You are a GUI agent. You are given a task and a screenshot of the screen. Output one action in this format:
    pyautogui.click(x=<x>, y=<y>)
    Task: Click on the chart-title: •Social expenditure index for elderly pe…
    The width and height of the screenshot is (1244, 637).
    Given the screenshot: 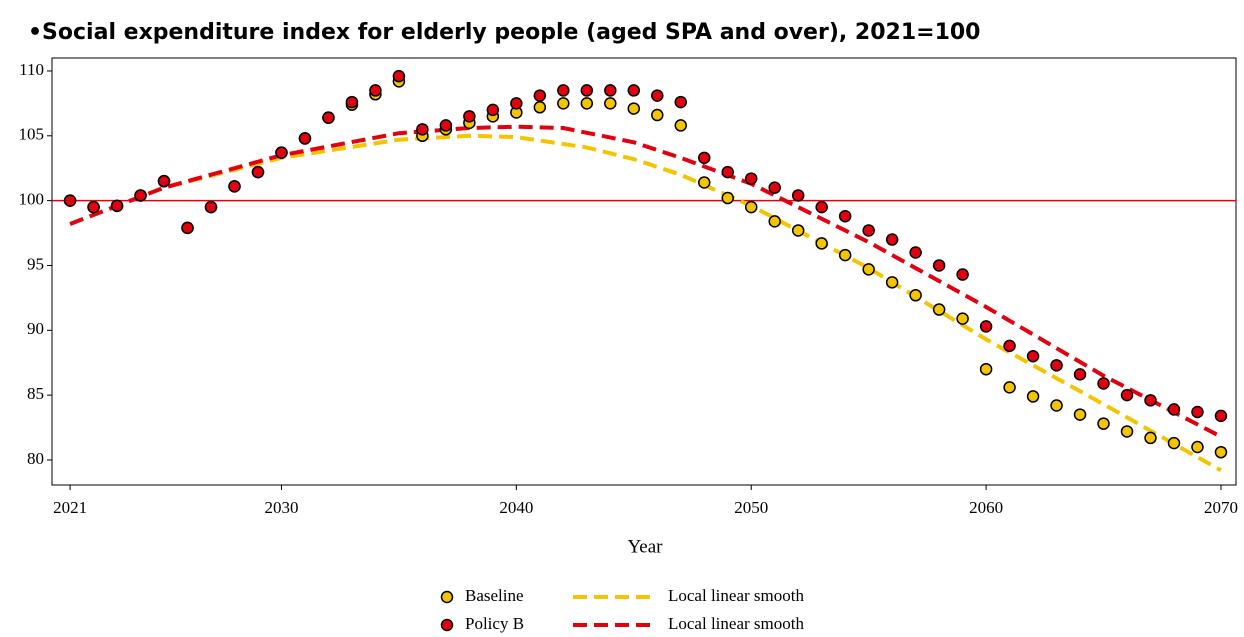 What is the action you would take?
    pyautogui.click(x=504, y=32)
    